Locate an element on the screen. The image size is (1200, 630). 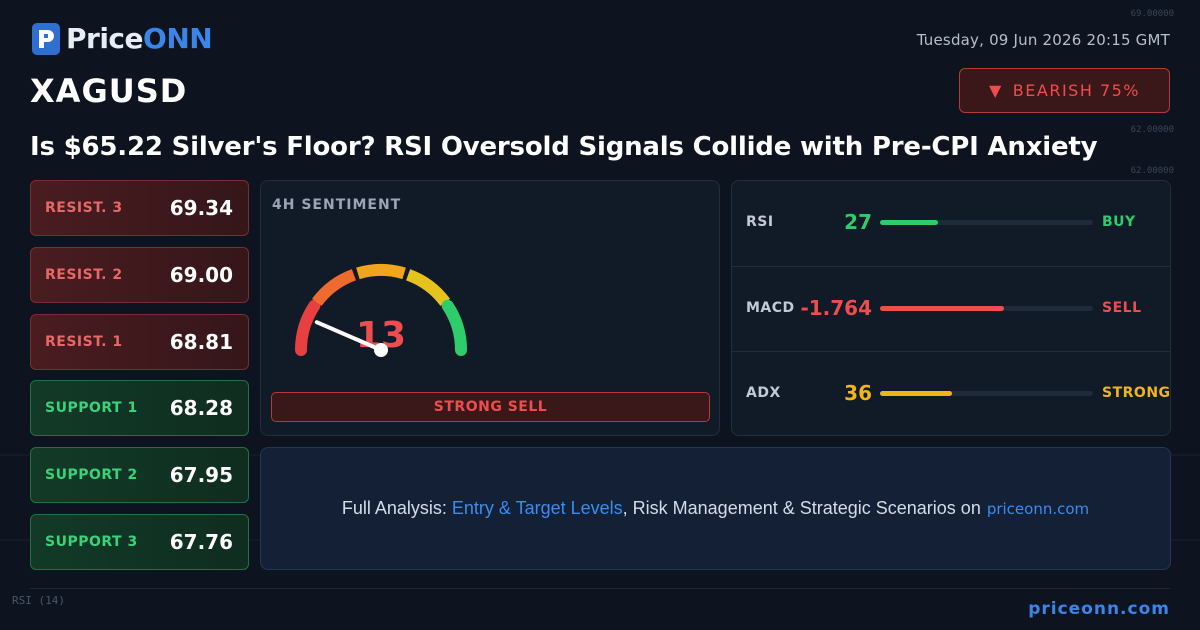
footer-divider is located at coordinates (600, 588).